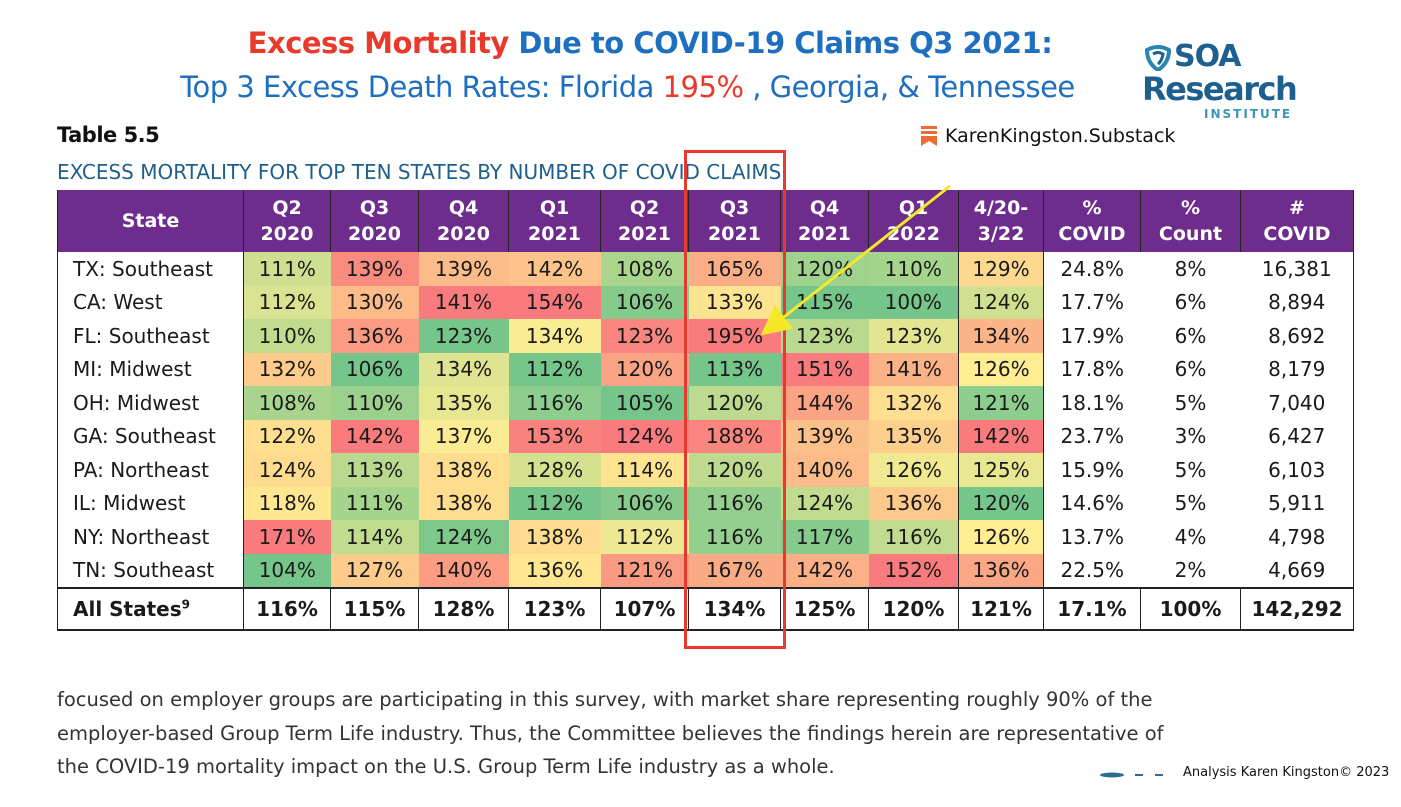 The height and width of the screenshot is (807, 1401). What do you see at coordinates (1092, 234) in the screenshot?
I see `column-header-line: COVID` at bounding box center [1092, 234].